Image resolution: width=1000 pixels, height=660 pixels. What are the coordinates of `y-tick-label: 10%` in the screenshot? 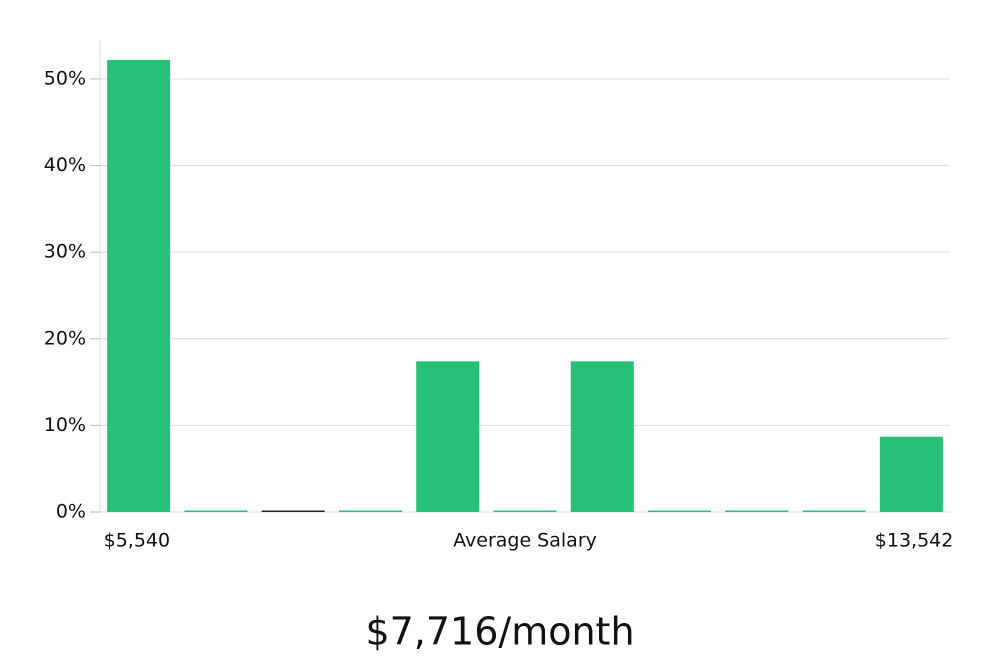 It's located at (65, 425).